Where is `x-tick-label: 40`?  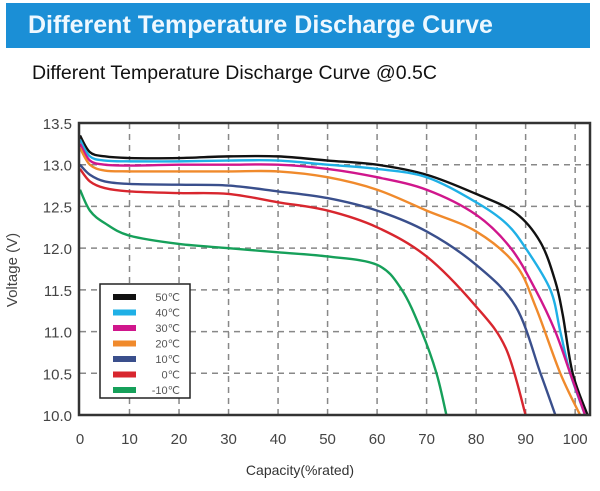
x-tick-label: 40 is located at coordinates (278, 439).